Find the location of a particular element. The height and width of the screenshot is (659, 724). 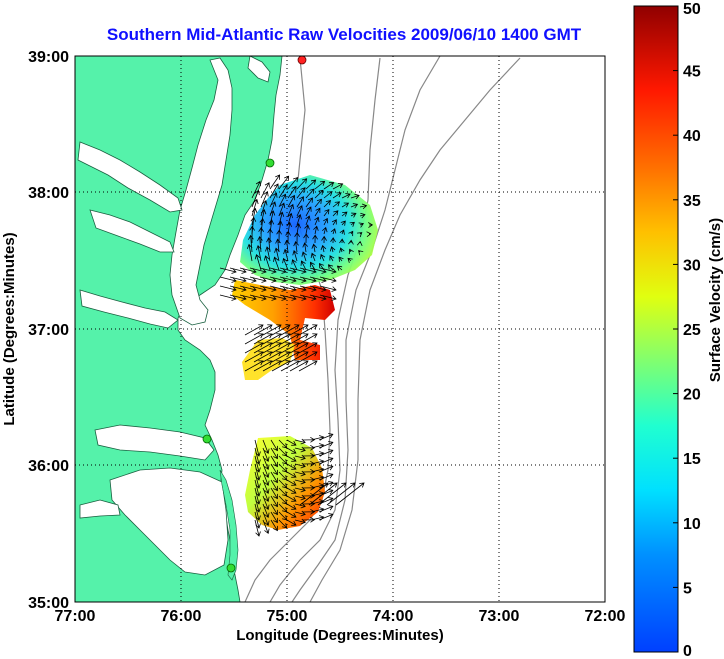

velocity-field-plume is located at coordinates (283, 320).